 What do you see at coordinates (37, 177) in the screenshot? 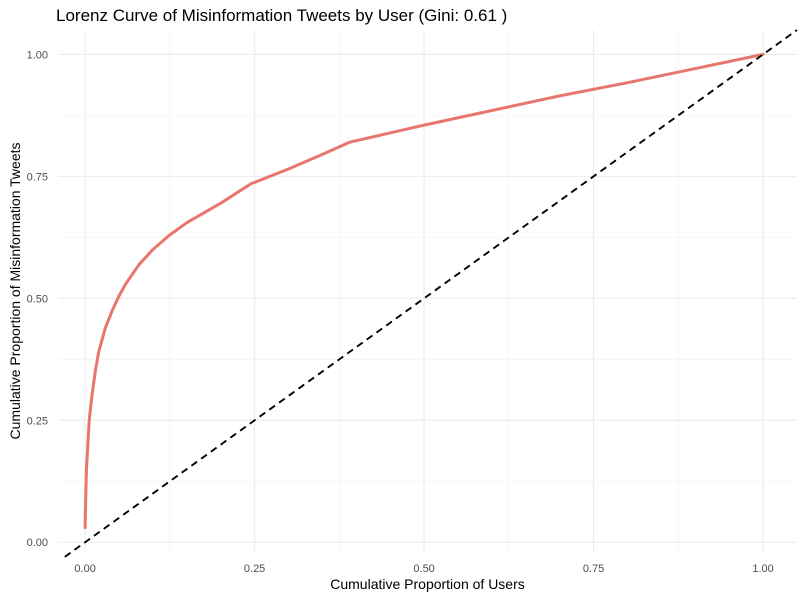
I see `y-tick-label: 0.75` at bounding box center [37, 177].